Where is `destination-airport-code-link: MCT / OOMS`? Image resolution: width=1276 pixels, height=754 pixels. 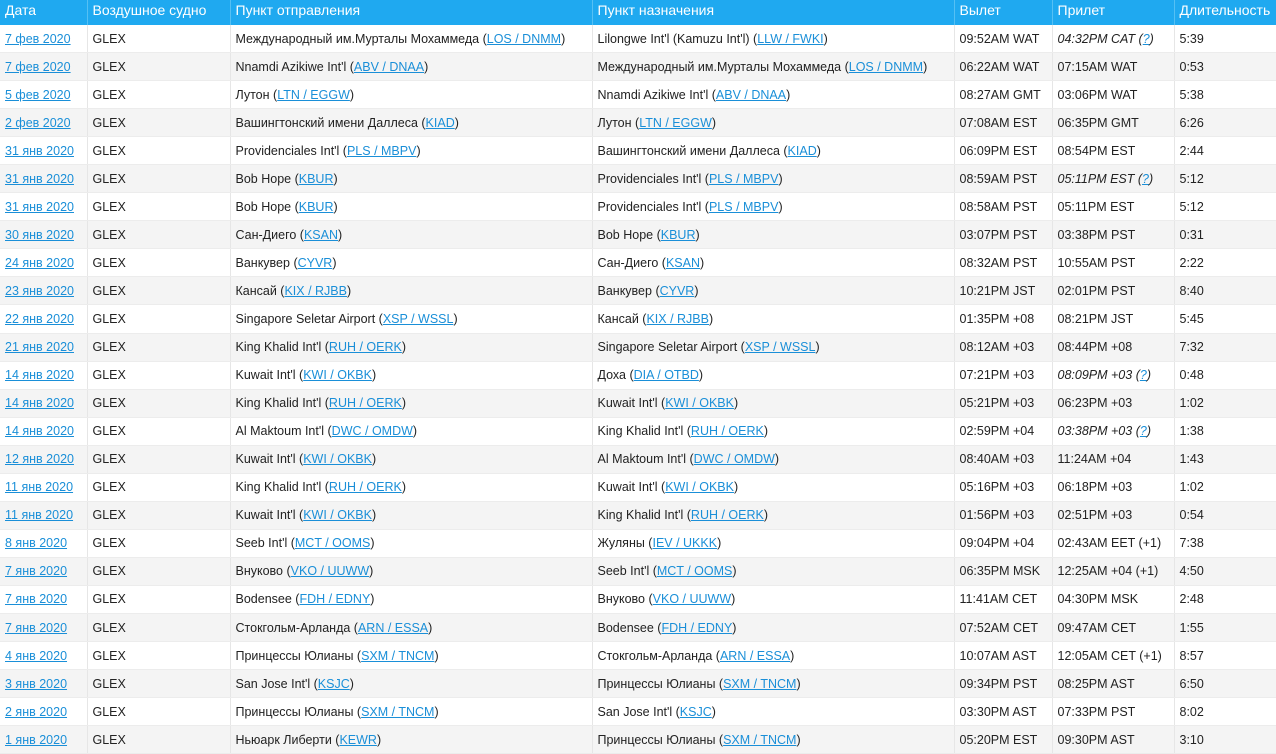 destination-airport-code-link: MCT / OOMS is located at coordinates (694, 571).